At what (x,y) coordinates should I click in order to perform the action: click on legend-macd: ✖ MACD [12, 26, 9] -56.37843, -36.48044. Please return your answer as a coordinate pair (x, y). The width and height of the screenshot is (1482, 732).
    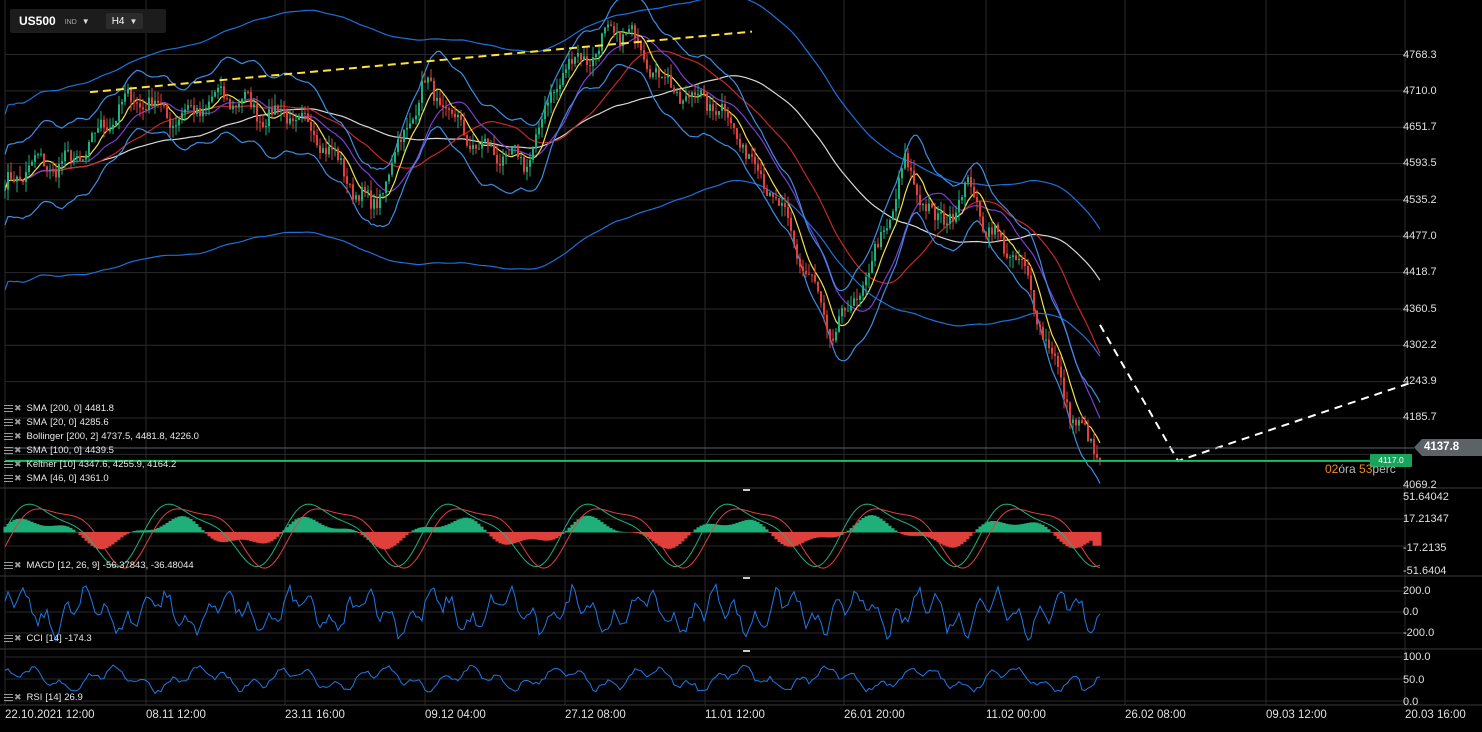
    Looking at the image, I should click on (99, 565).